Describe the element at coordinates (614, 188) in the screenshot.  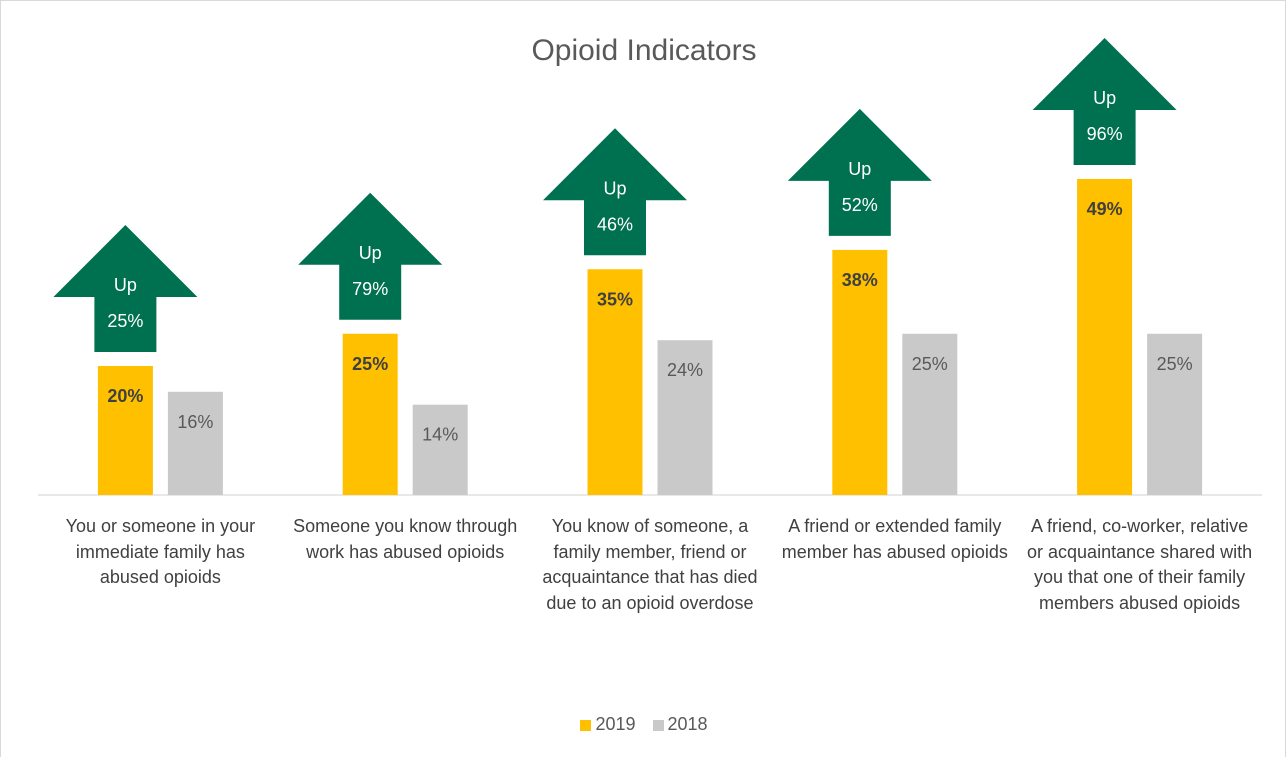
I see `annotation-line1-3: Up` at that location.